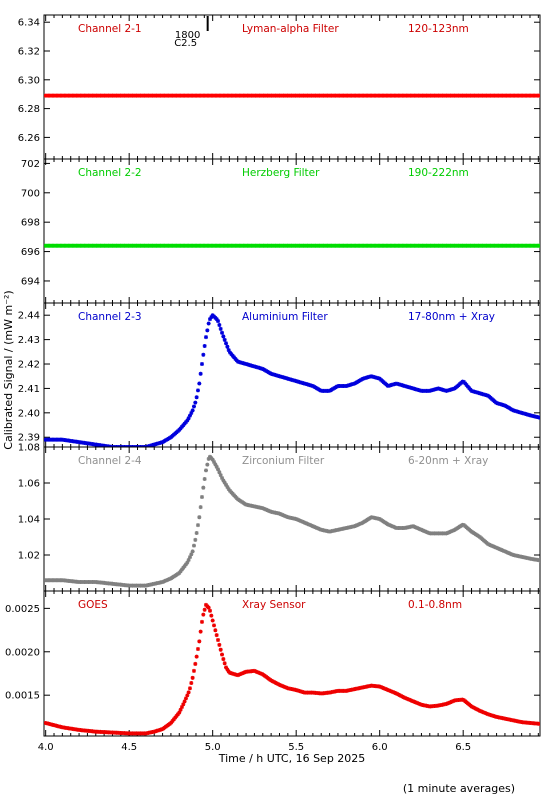 This screenshot has width=550, height=800. Describe the element at coordinates (29, 484) in the screenshot. I see `y-tick-label: 1.06` at that location.